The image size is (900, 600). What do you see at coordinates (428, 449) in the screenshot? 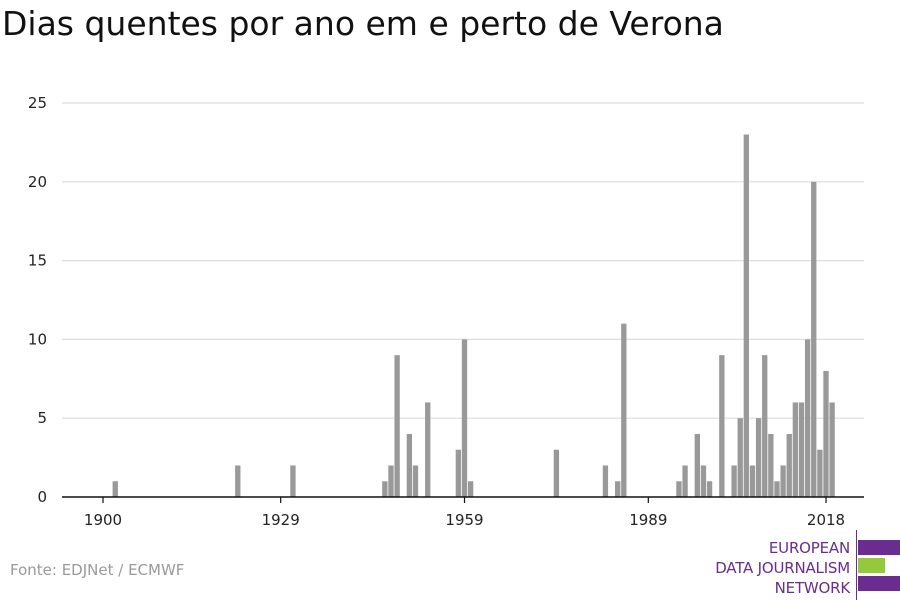
I see `bar-1953` at bounding box center [428, 449].